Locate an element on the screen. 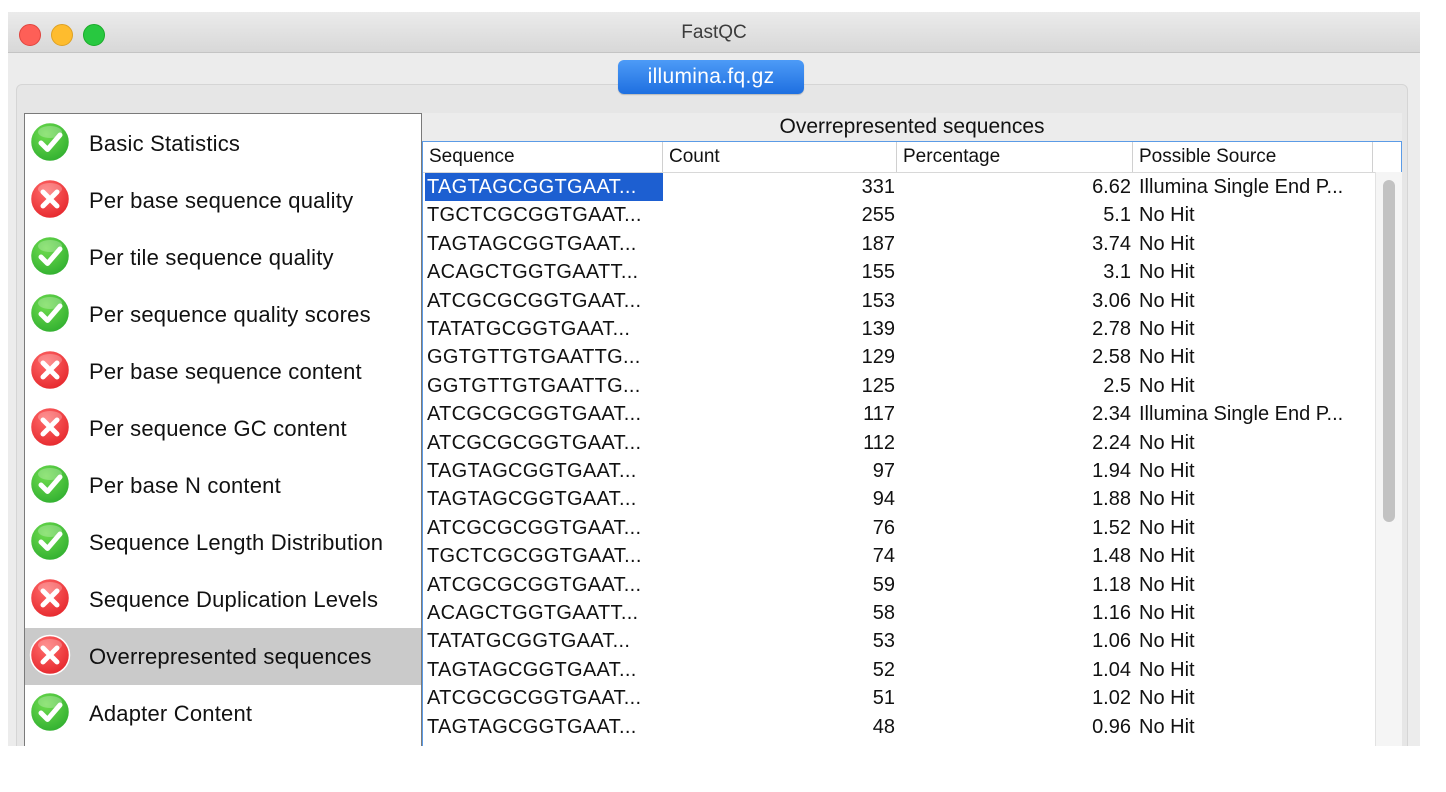  sidebar-item-basic-statistics: Basic Statistics is located at coordinates (223, 143).